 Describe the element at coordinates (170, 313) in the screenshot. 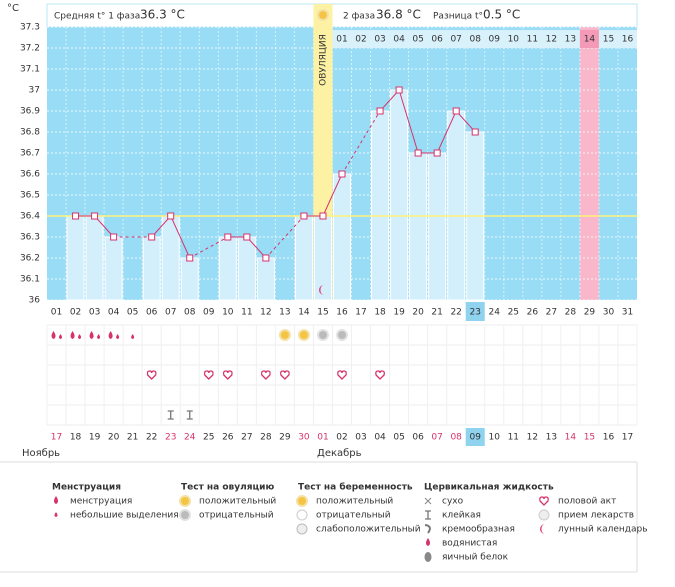

I see `x-tick-label: 07` at that location.